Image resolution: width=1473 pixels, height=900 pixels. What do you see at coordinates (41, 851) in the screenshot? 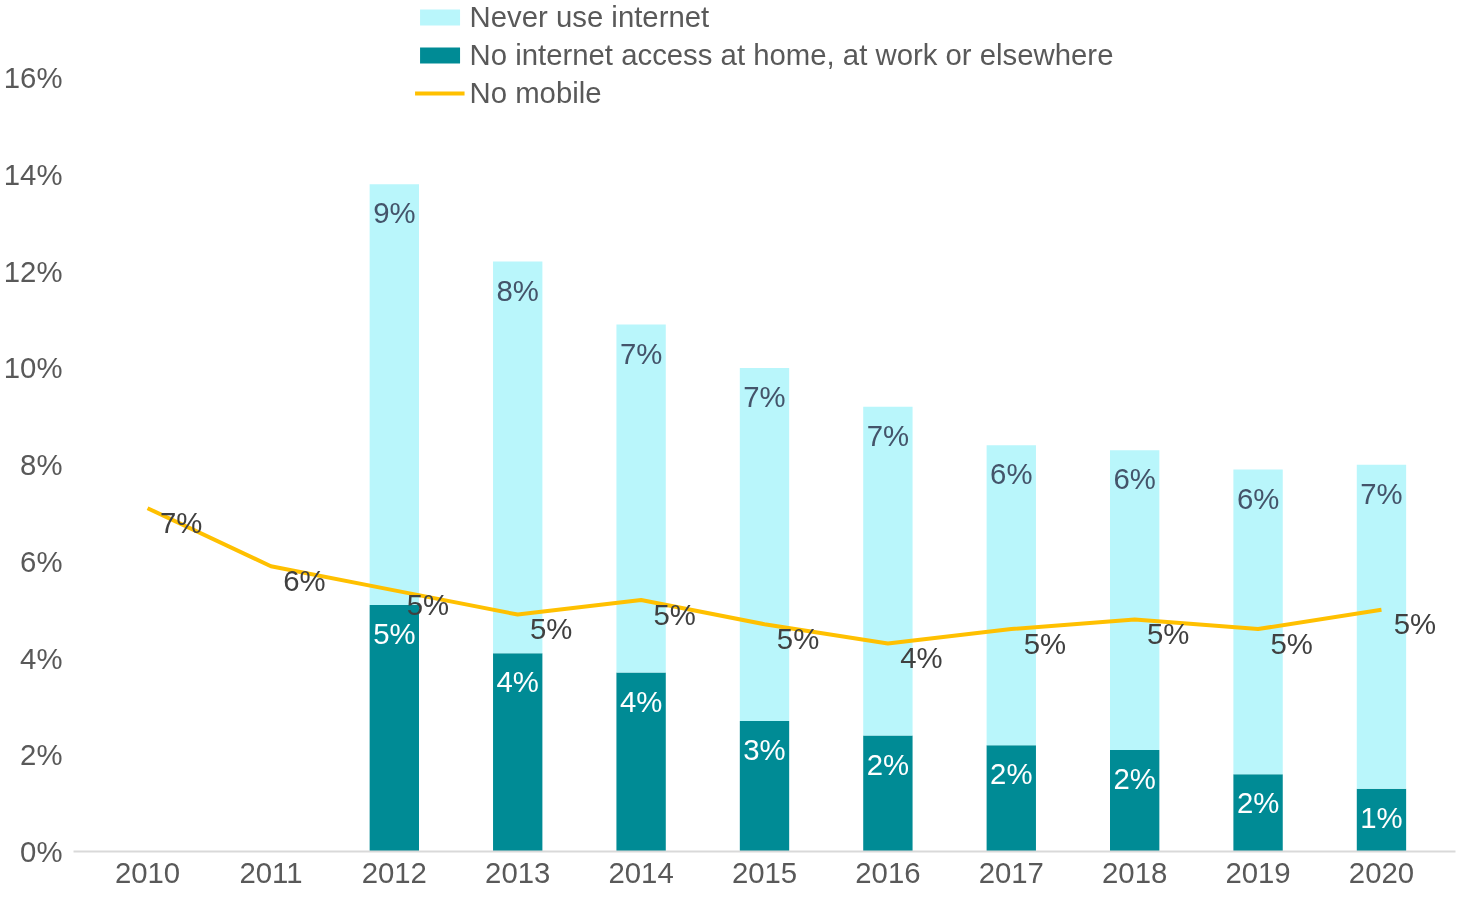
I see `y-tick-label: 0%` at bounding box center [41, 851].